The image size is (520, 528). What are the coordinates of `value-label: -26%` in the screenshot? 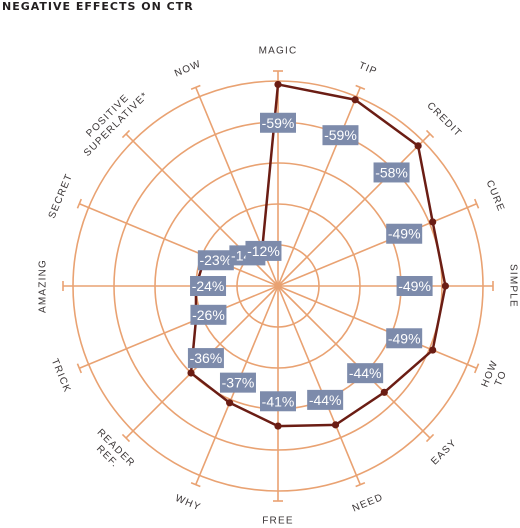 It's located at (208, 315).